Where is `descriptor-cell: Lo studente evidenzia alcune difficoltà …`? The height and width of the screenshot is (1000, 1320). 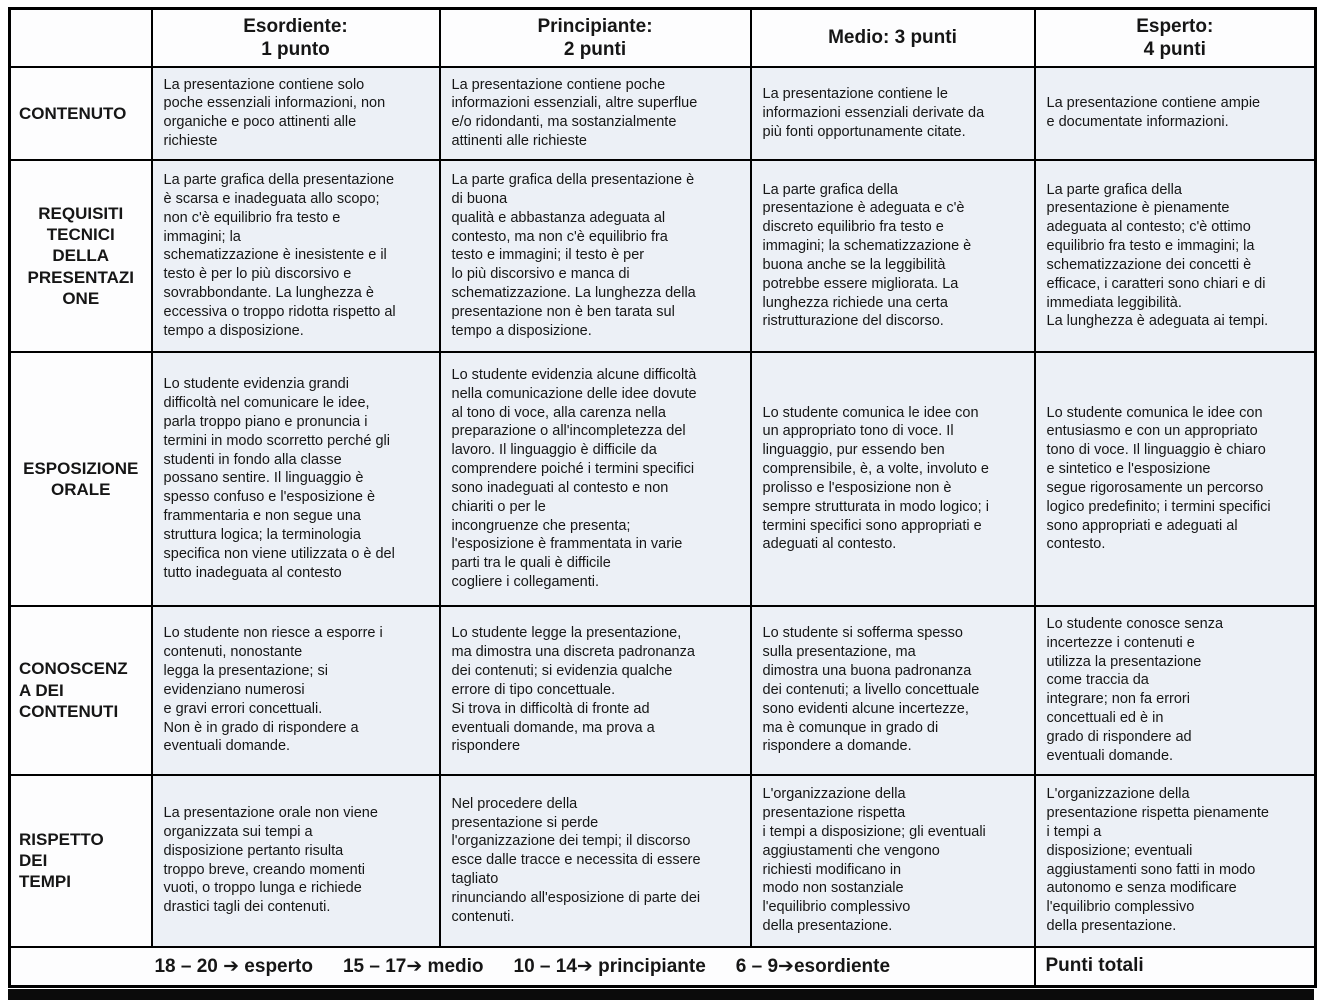 descriptor-cell: Lo studente evidenzia alcune difficoltà … is located at coordinates (595, 478).